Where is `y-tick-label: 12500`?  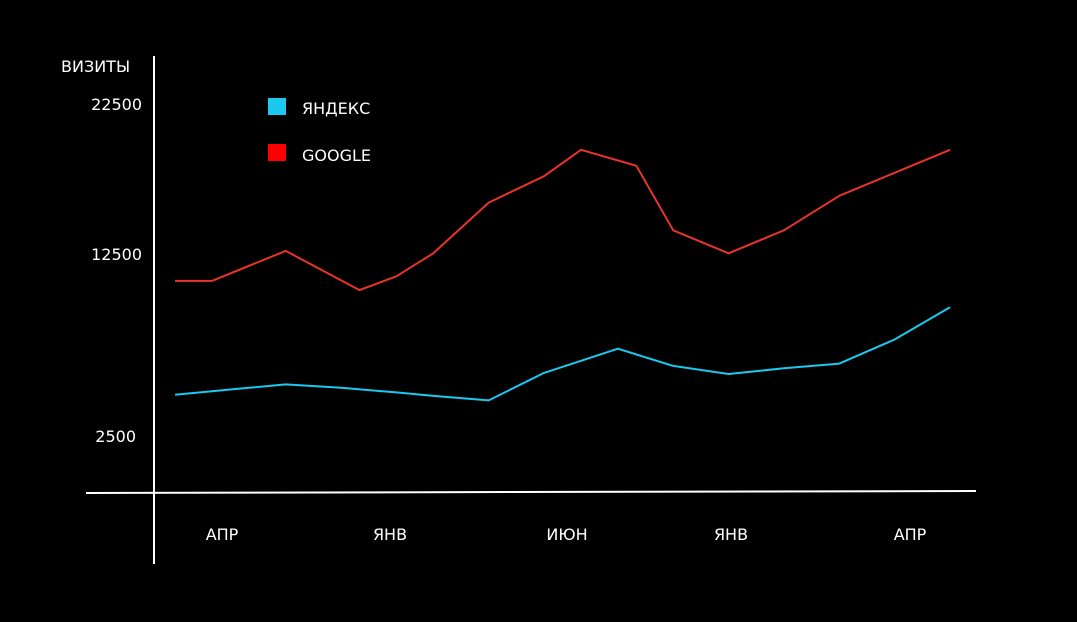 y-tick-label: 12500 is located at coordinates (116, 254).